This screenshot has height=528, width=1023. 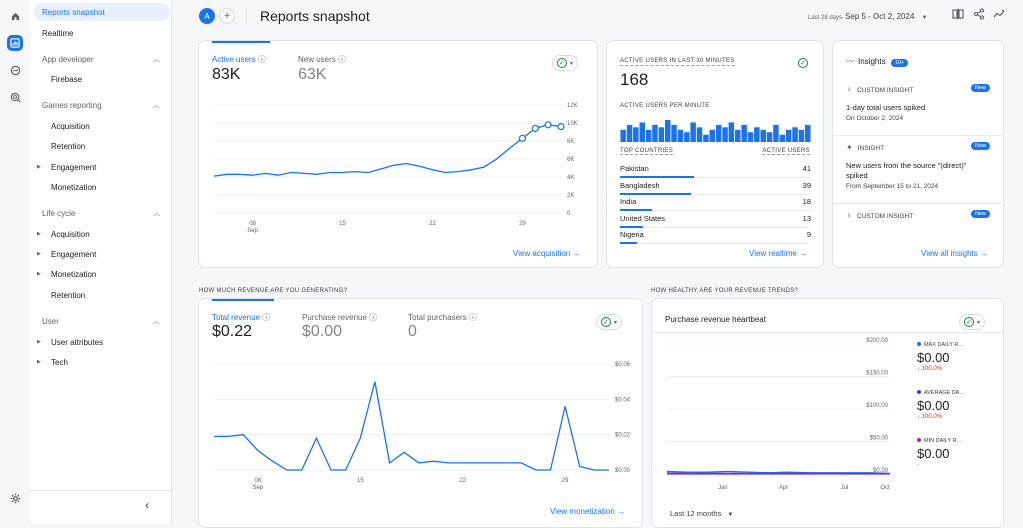 What do you see at coordinates (849, 89) in the screenshot?
I see `lightbulb-icon: ♀` at bounding box center [849, 89].